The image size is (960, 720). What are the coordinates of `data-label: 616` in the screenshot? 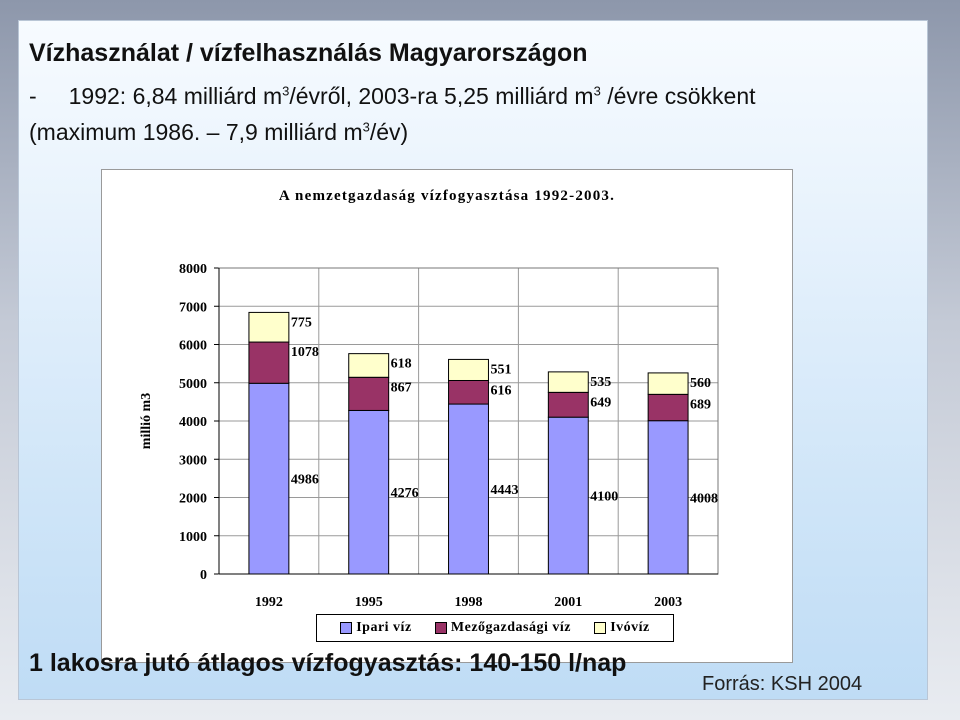 It's located at (500, 390).